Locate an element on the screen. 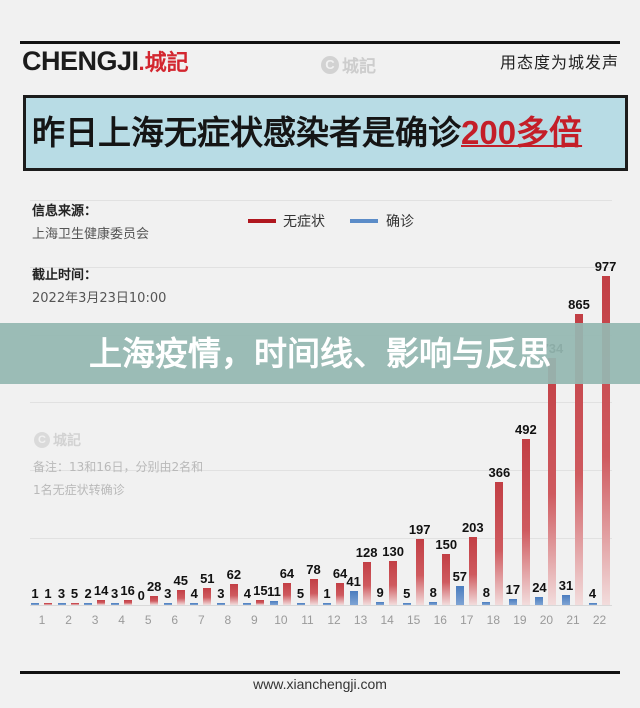 The height and width of the screenshot is (708, 640). bar-value-label: 150 is located at coordinates (446, 544).